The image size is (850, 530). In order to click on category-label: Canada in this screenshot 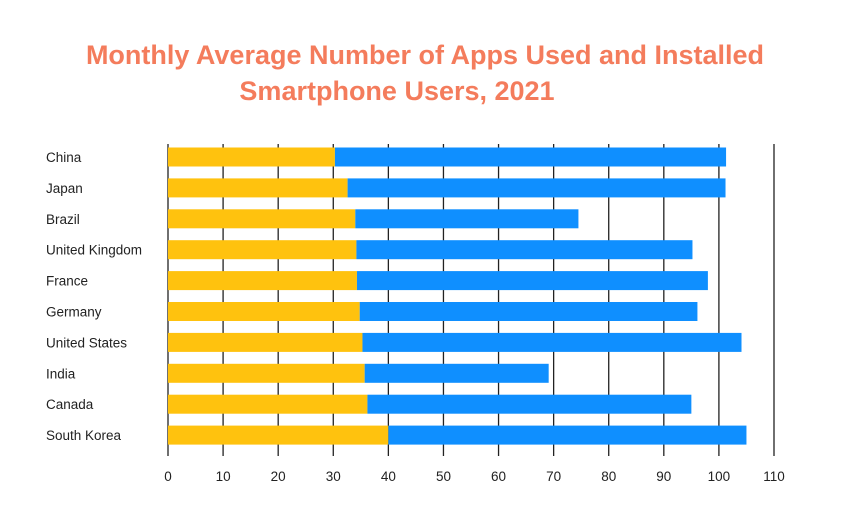, I will do `click(70, 404)`.